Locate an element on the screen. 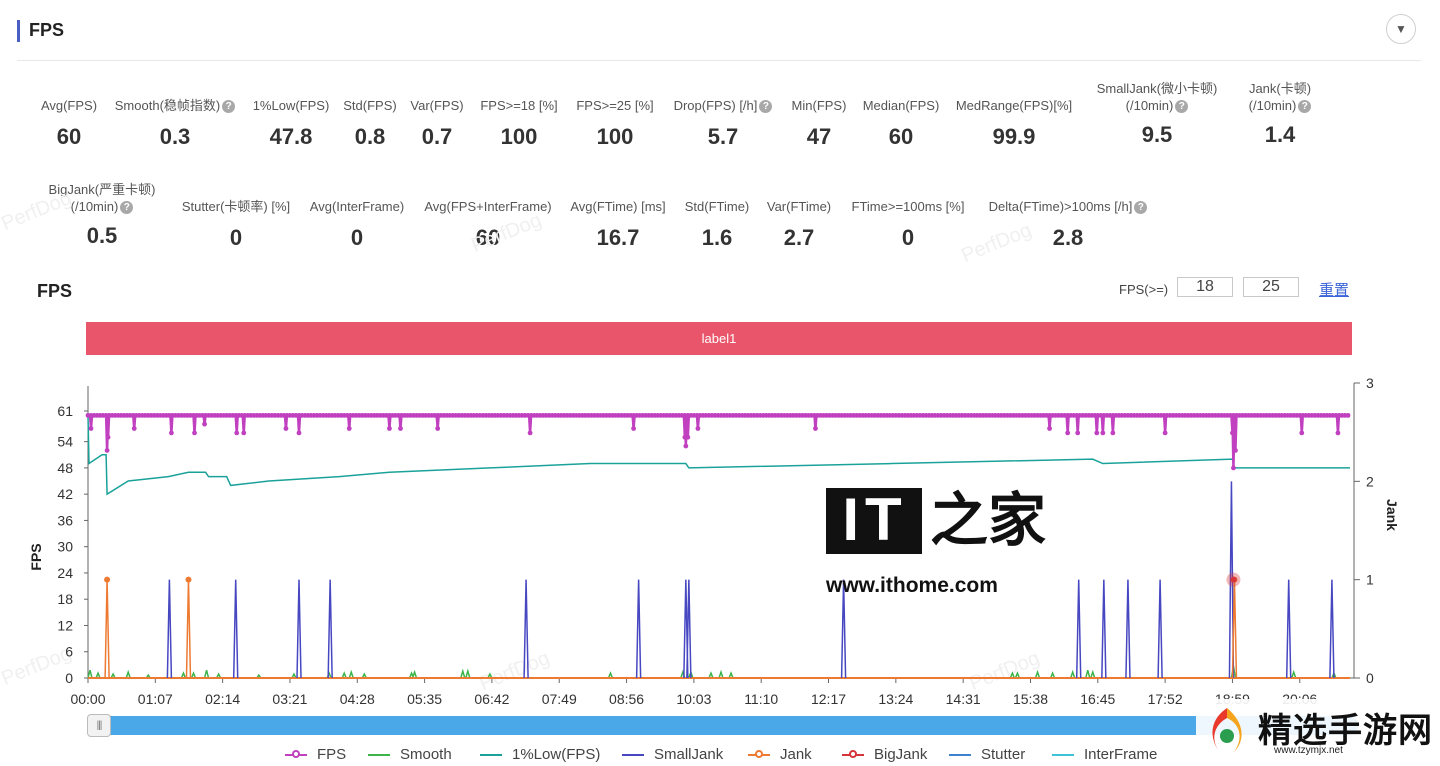 This screenshot has width=1440, height=766. y-tick-label: 42 is located at coordinates (65, 494).